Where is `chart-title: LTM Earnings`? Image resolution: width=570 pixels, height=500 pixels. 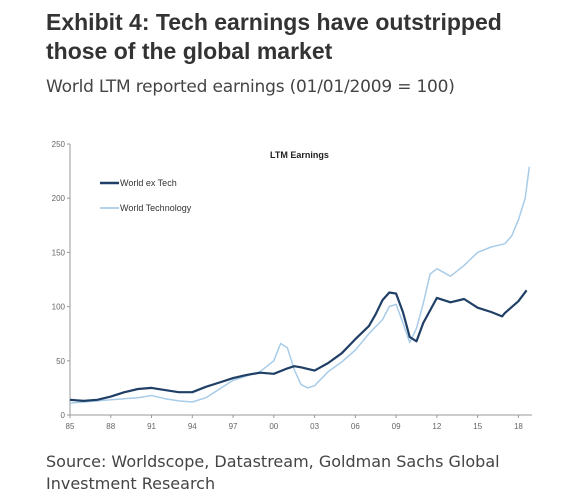
chart-title: LTM Earnings is located at coordinates (299, 155).